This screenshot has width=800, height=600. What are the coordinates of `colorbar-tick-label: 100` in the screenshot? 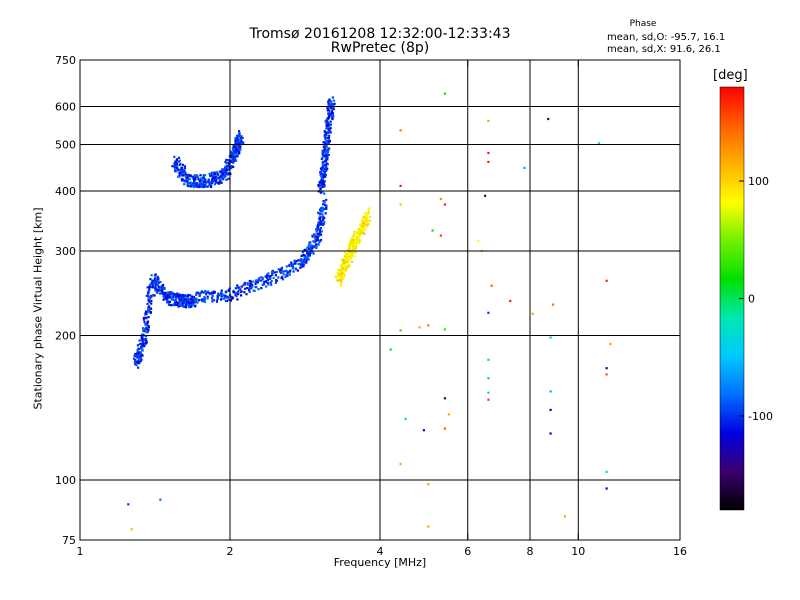 It's located at (758, 181).